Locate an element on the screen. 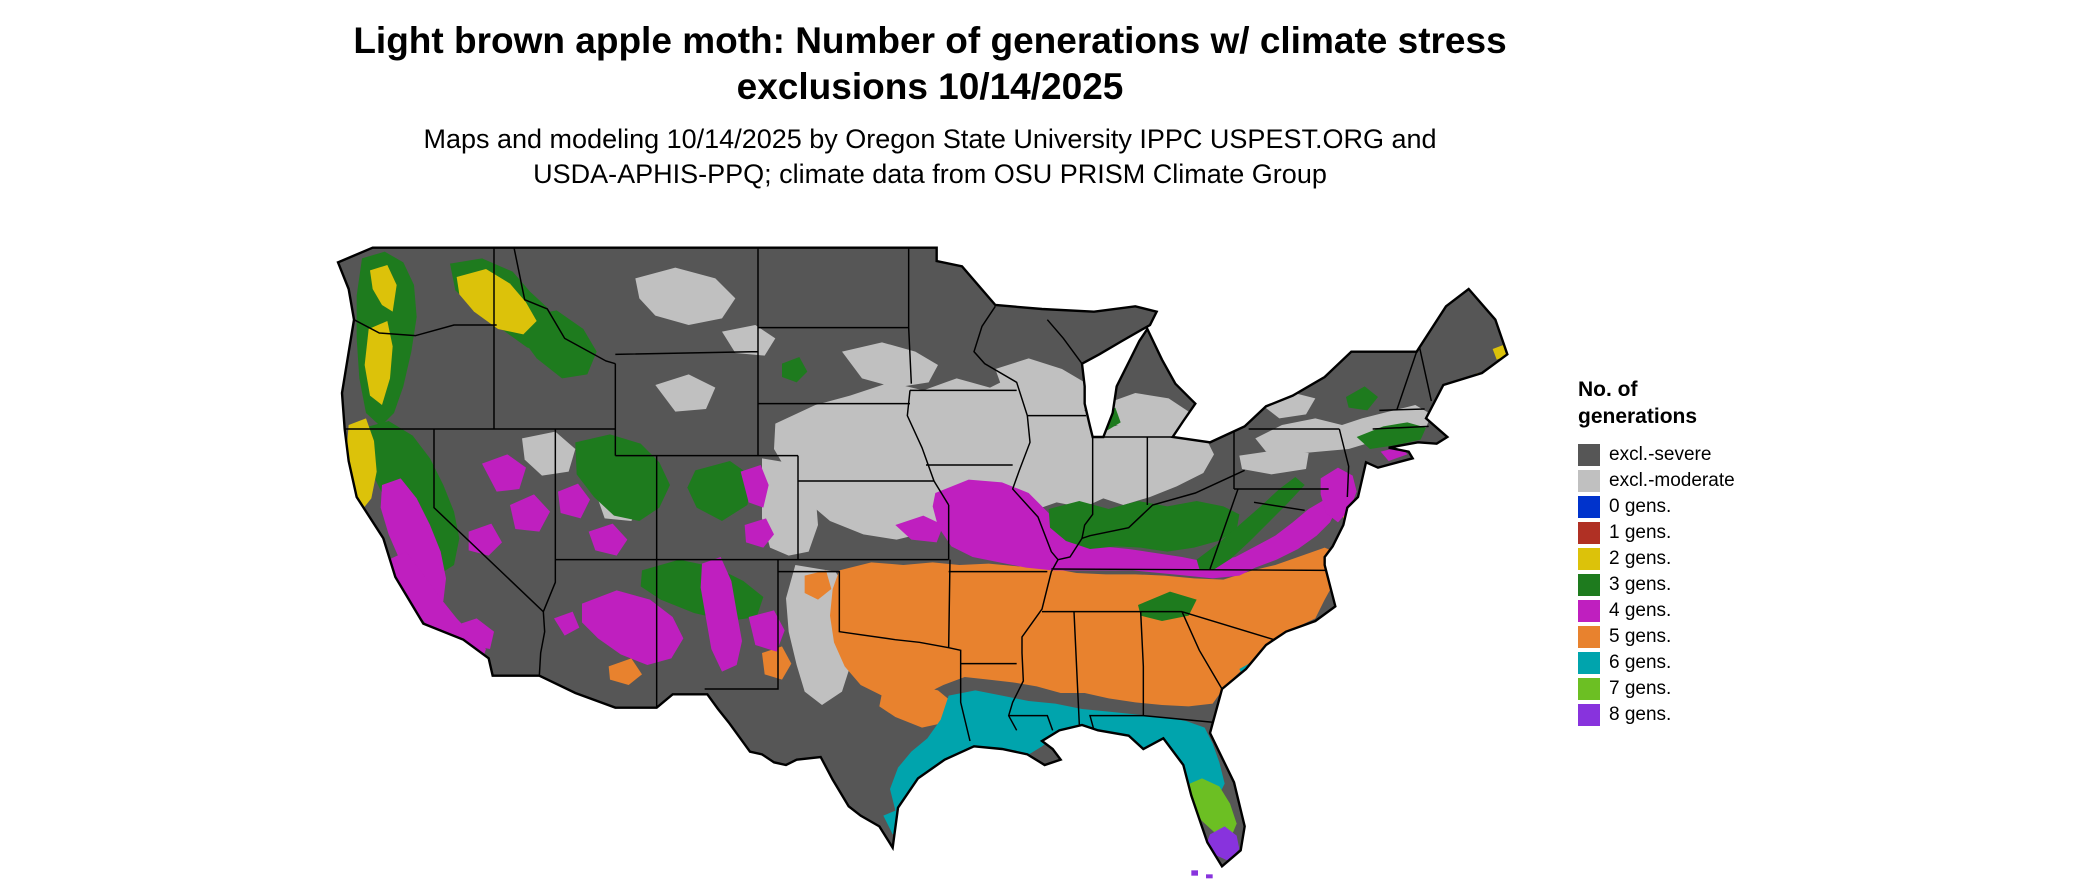  legend-item: 4 gens. is located at coordinates (1718, 611).